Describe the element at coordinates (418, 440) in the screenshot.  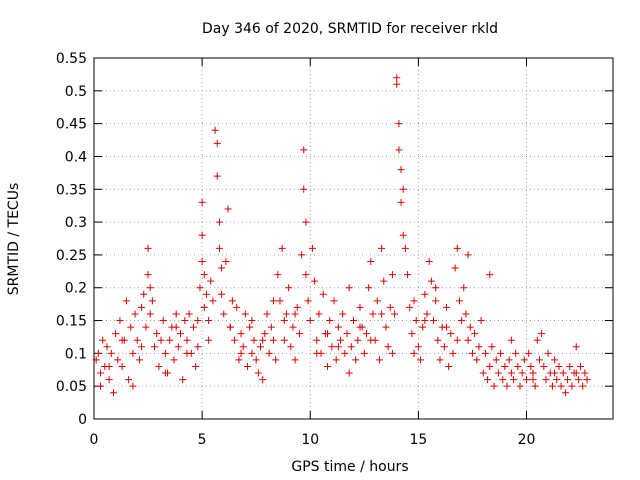
I see `x-tick-label: 15` at that location.